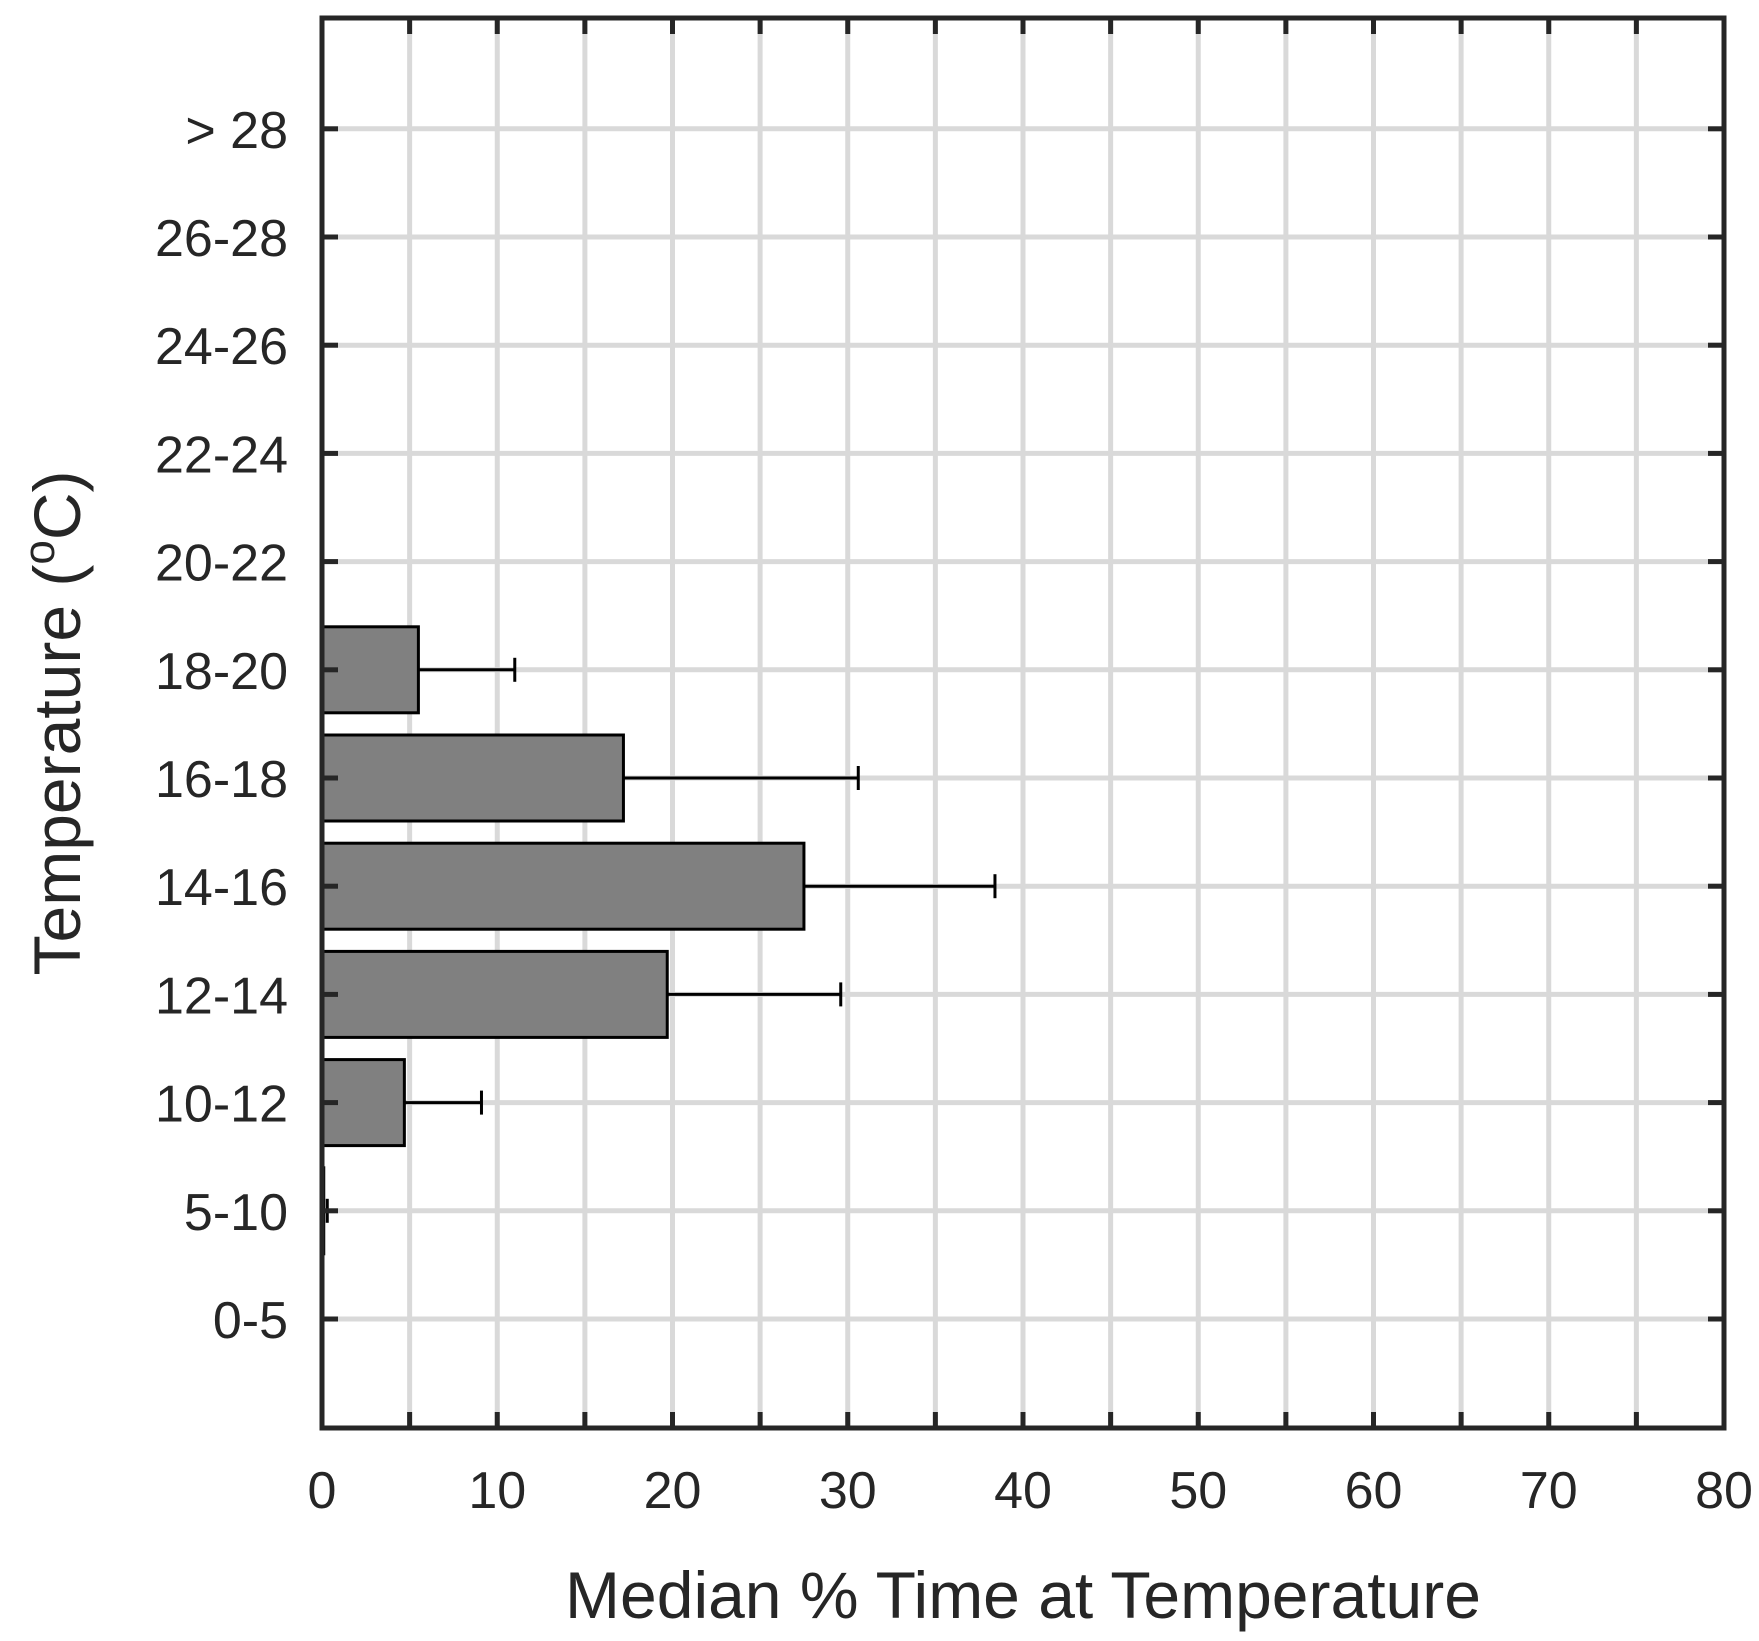 The width and height of the screenshot is (1759, 1641). I want to click on x-tick-label: 10, so click(497, 1491).